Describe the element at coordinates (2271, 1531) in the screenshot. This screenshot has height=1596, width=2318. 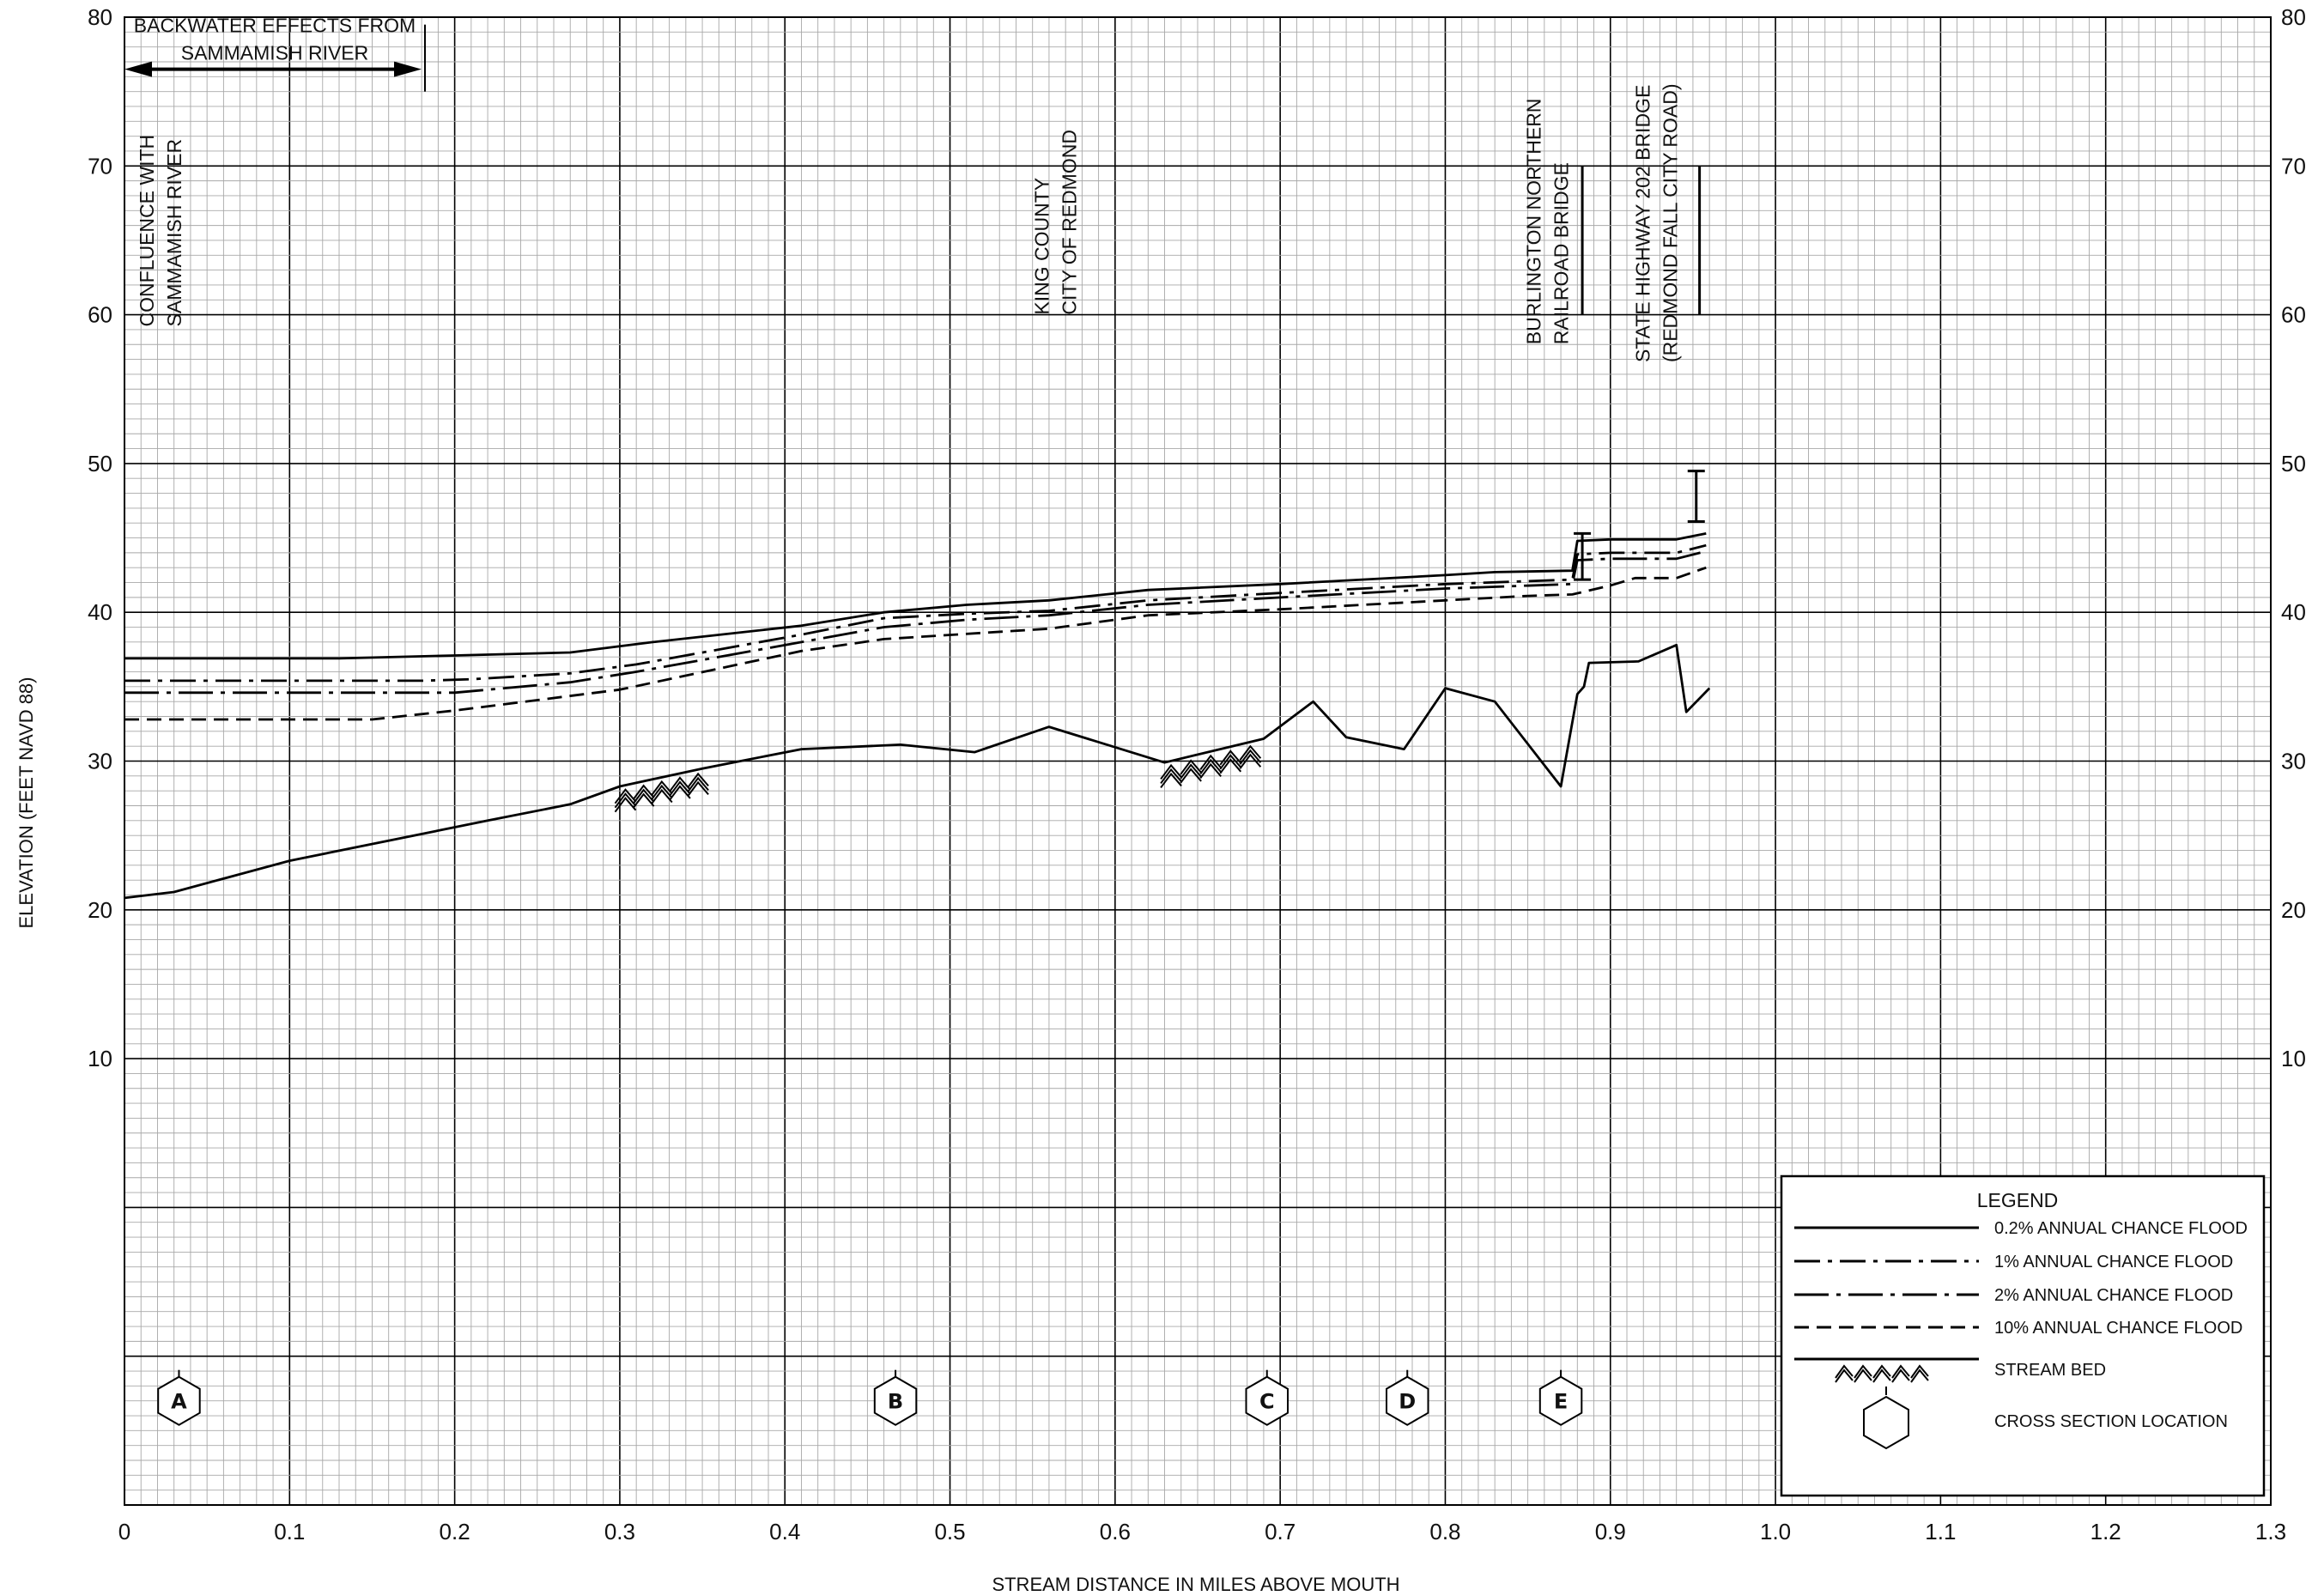
I see `x-tick-label: 1.3` at that location.